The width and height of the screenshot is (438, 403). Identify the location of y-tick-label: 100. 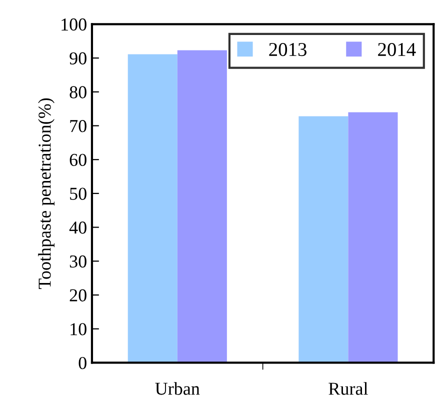
(74, 24).